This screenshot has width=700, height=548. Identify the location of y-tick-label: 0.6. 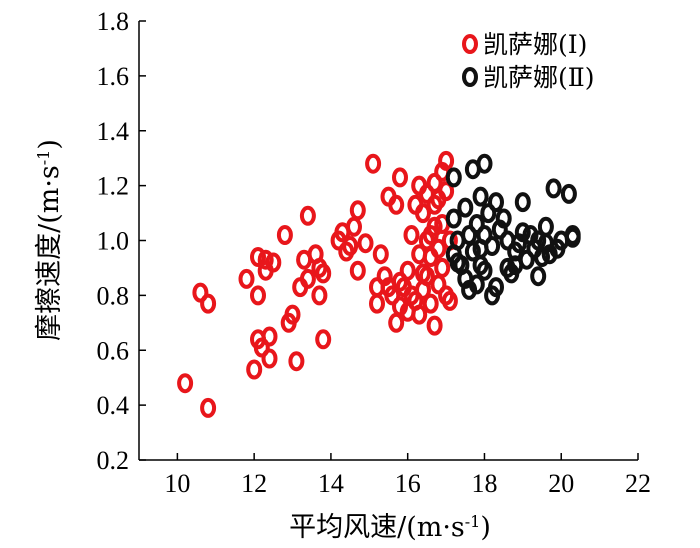
(113, 350).